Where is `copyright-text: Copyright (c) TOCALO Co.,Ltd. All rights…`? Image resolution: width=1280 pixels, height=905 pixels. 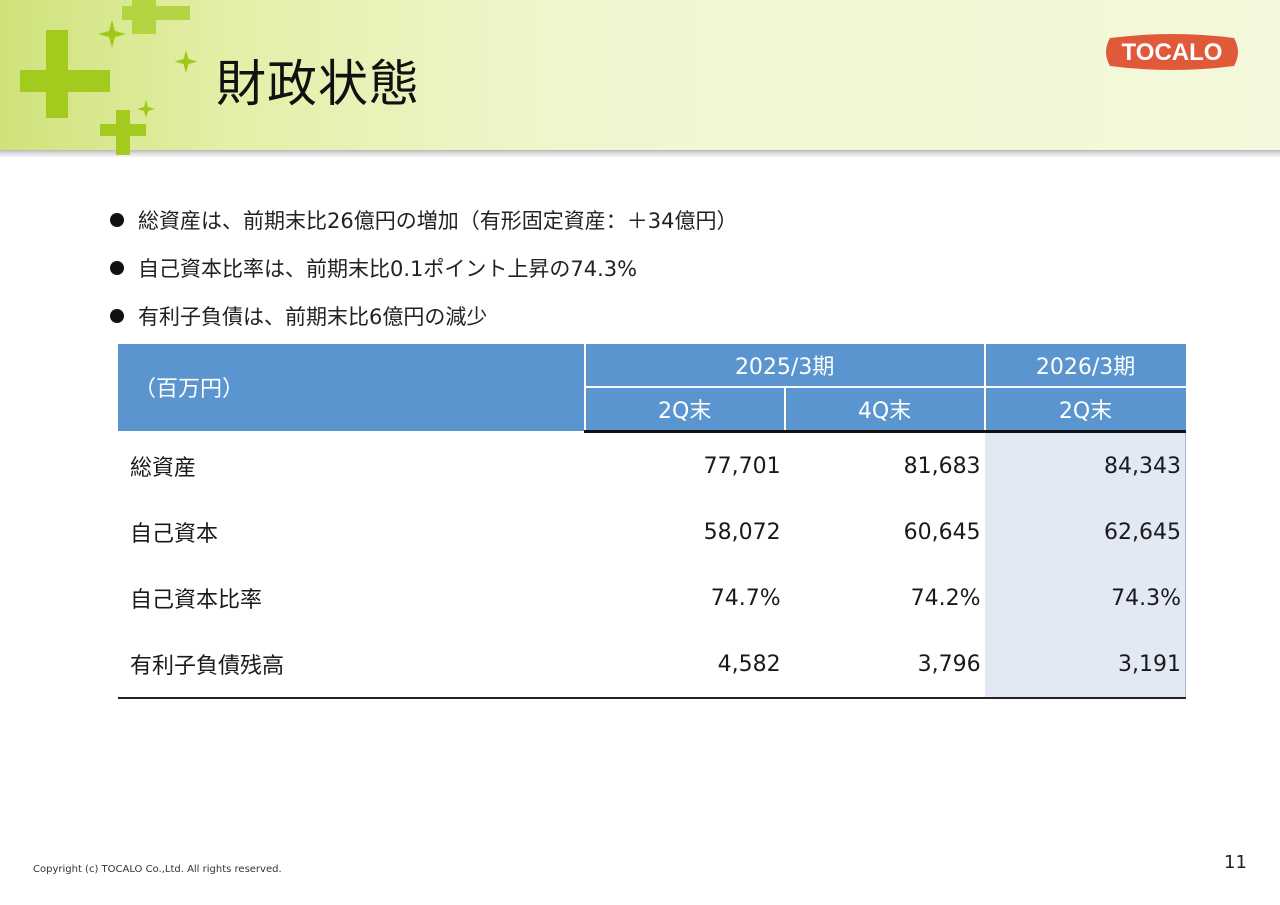
copyright-text: Copyright (c) TOCALO Co.,Ltd. All rights… is located at coordinates (157, 869).